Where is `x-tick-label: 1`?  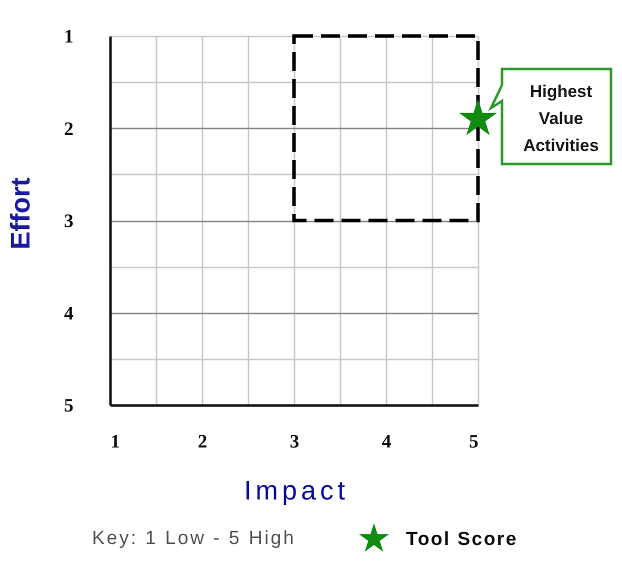
x-tick-label: 1 is located at coordinates (115, 442).